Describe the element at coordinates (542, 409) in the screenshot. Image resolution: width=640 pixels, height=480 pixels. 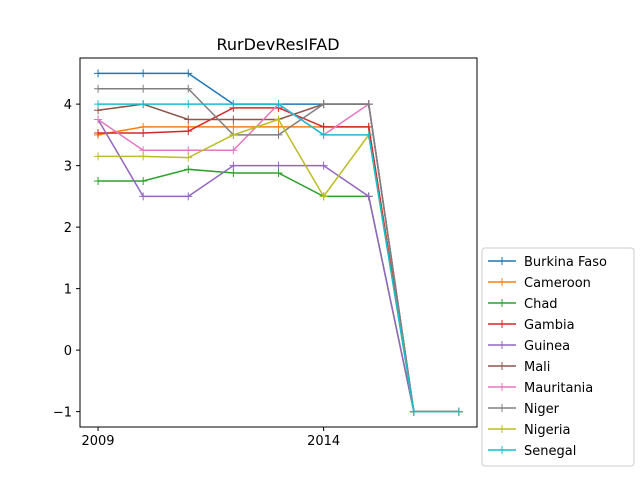
I see `legend-label: Niger` at that location.